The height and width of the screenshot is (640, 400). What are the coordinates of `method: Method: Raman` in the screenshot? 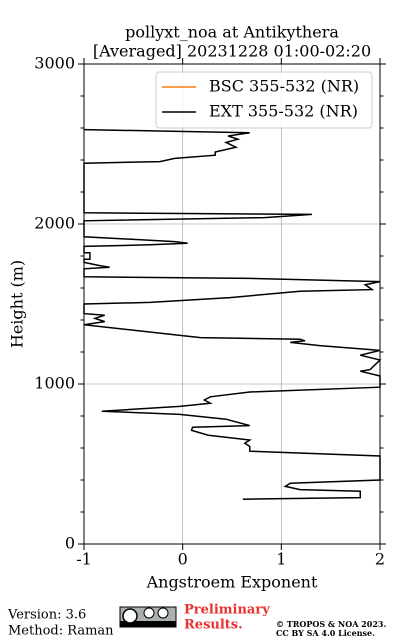 It's located at (61, 631).